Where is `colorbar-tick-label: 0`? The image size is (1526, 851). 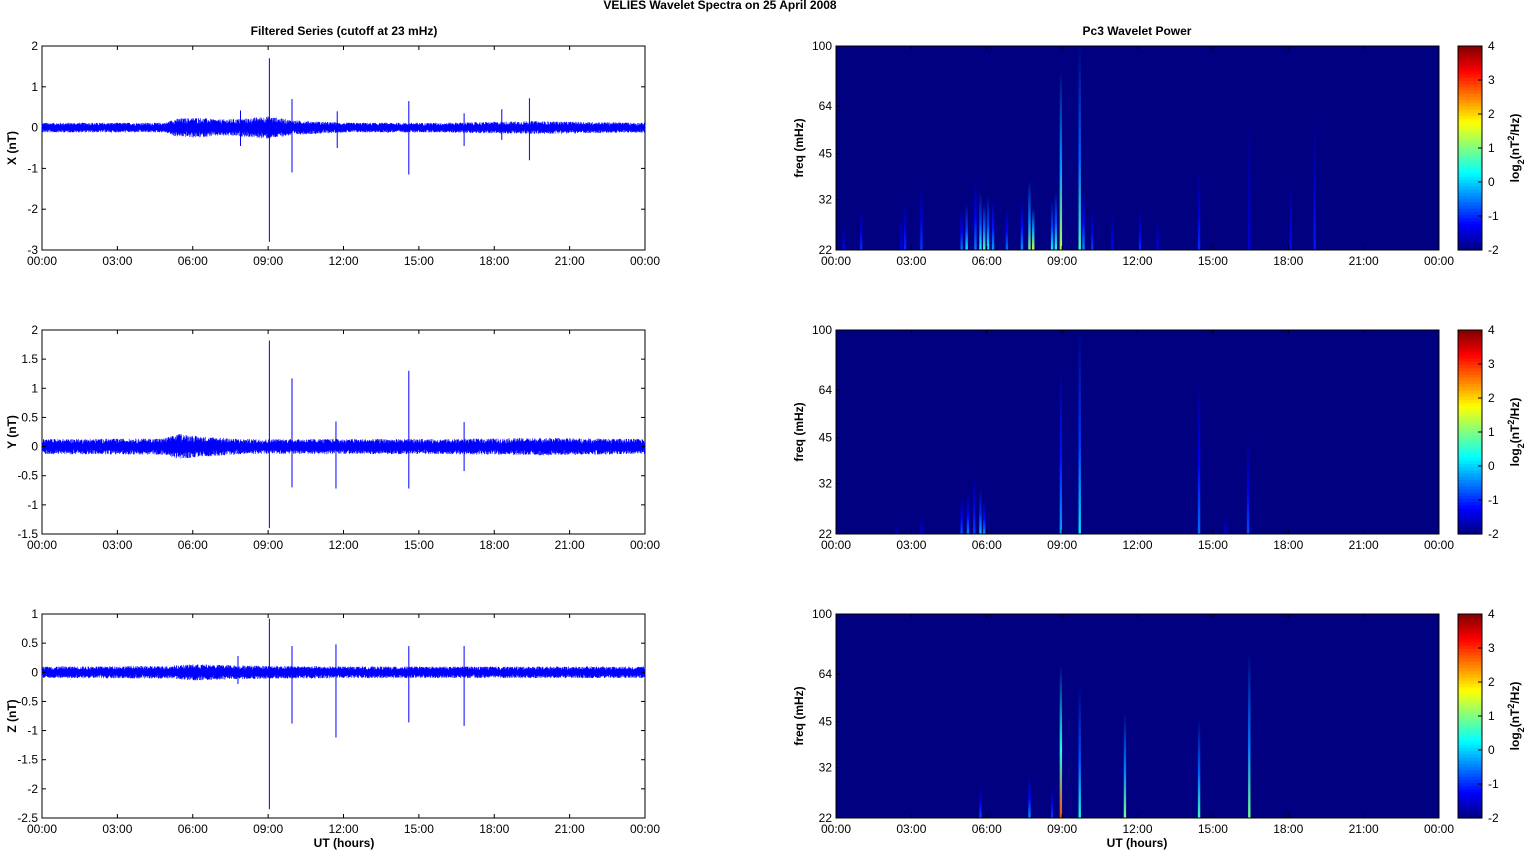
colorbar-tick-label: 0 is located at coordinates (1491, 466).